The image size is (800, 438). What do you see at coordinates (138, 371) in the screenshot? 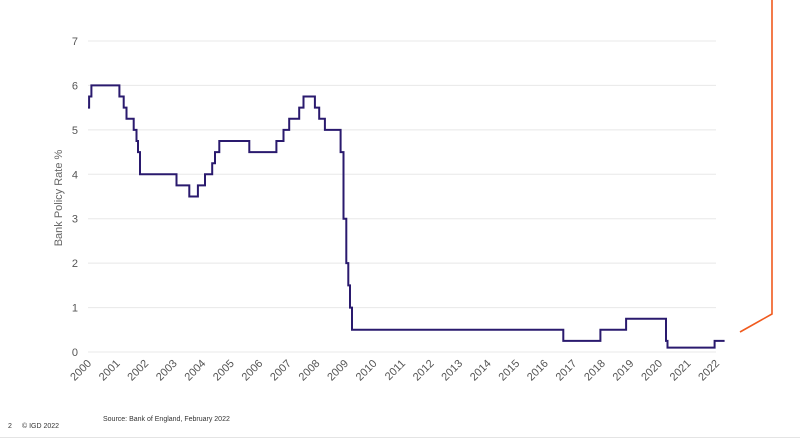
I see `x-tick-label: 2002` at bounding box center [138, 371].